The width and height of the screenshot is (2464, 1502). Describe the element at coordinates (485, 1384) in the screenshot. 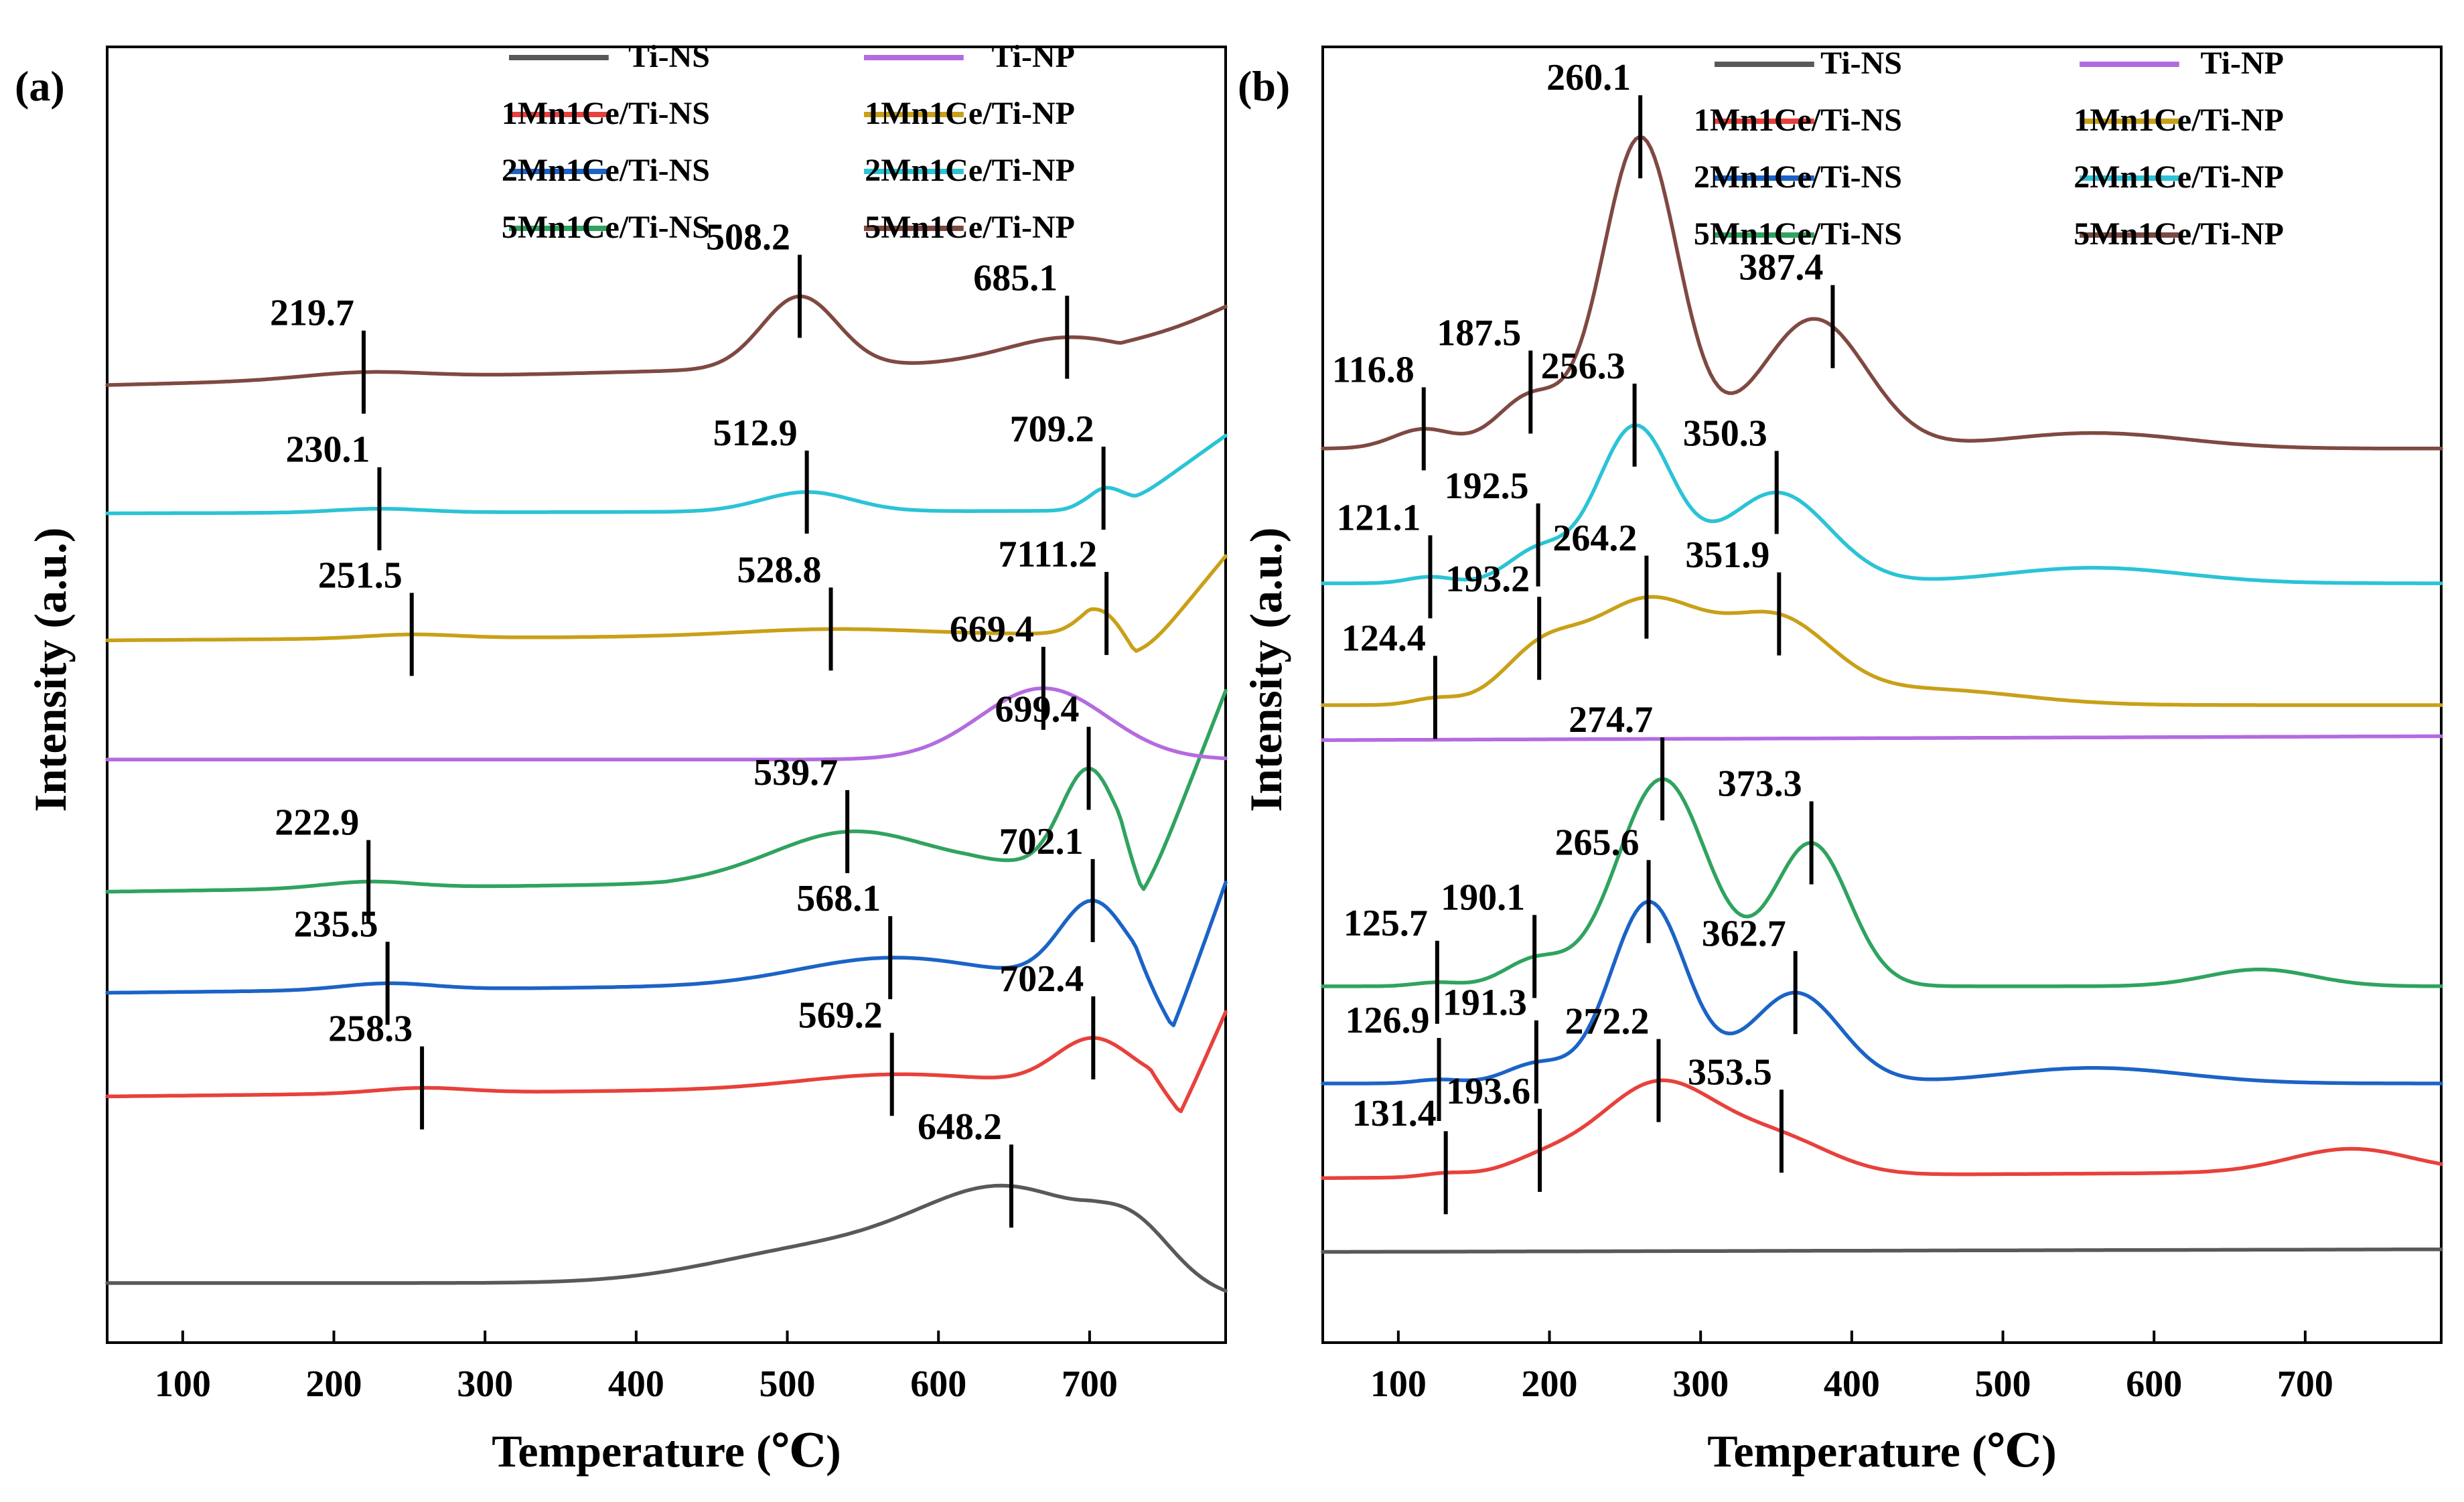

I see `x-tick-label-a-300: 300` at that location.